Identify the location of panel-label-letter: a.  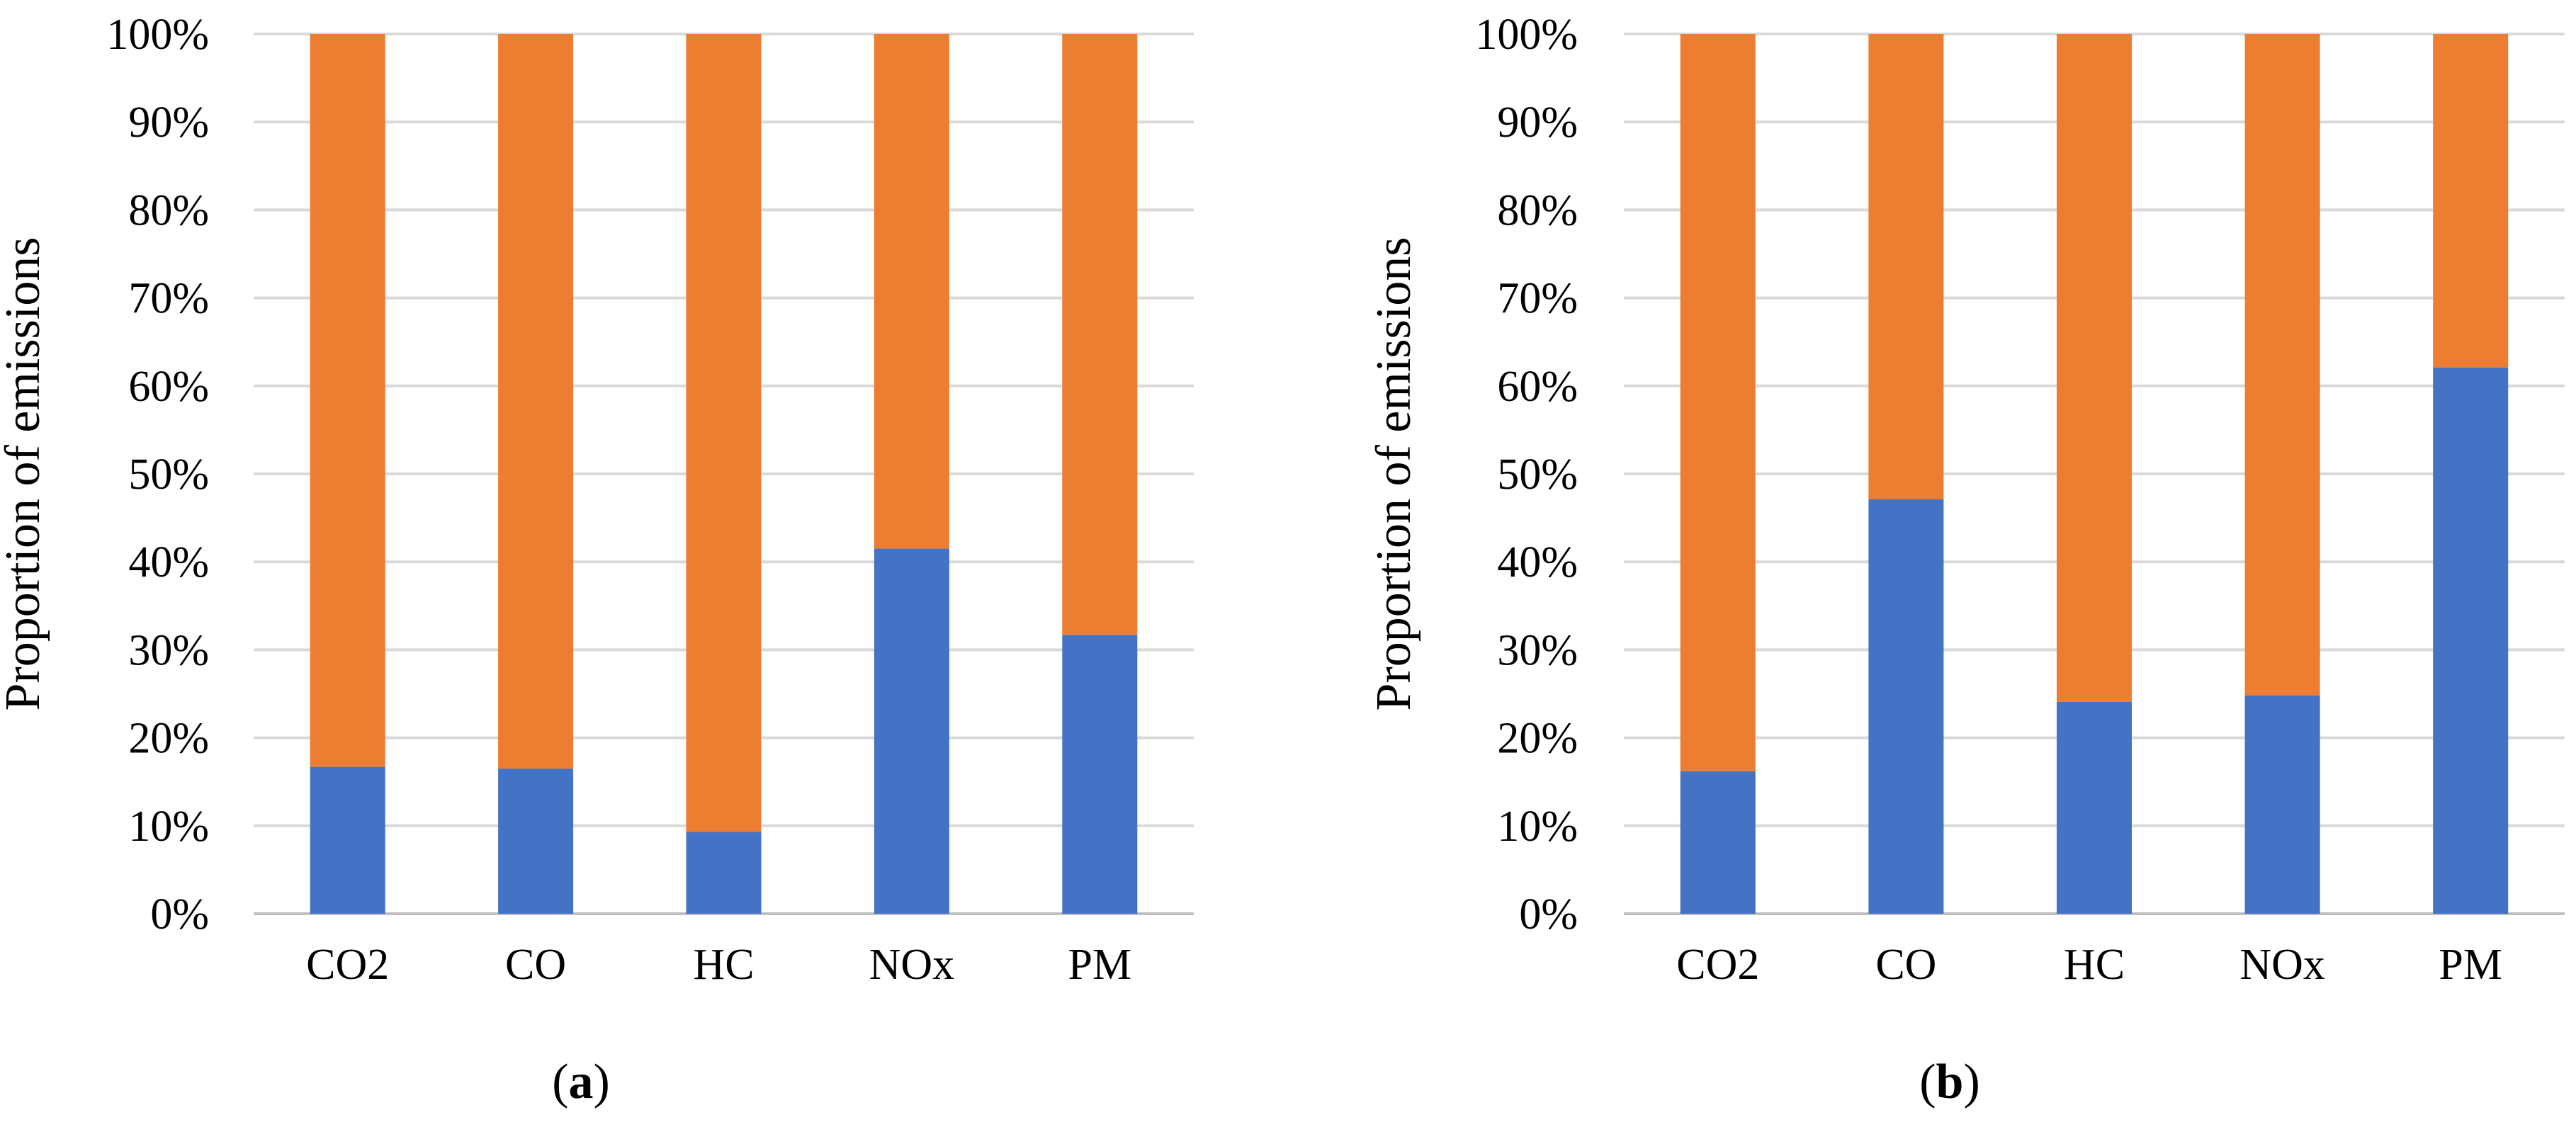
(581, 1082).